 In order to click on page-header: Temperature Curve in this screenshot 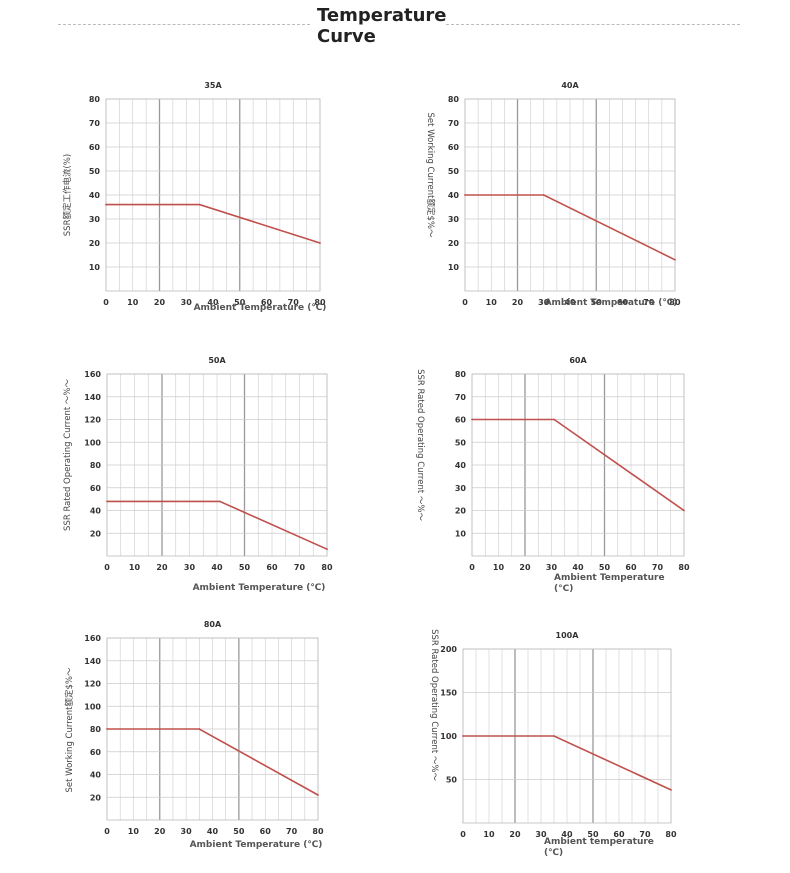, I will do `click(395, 25)`.